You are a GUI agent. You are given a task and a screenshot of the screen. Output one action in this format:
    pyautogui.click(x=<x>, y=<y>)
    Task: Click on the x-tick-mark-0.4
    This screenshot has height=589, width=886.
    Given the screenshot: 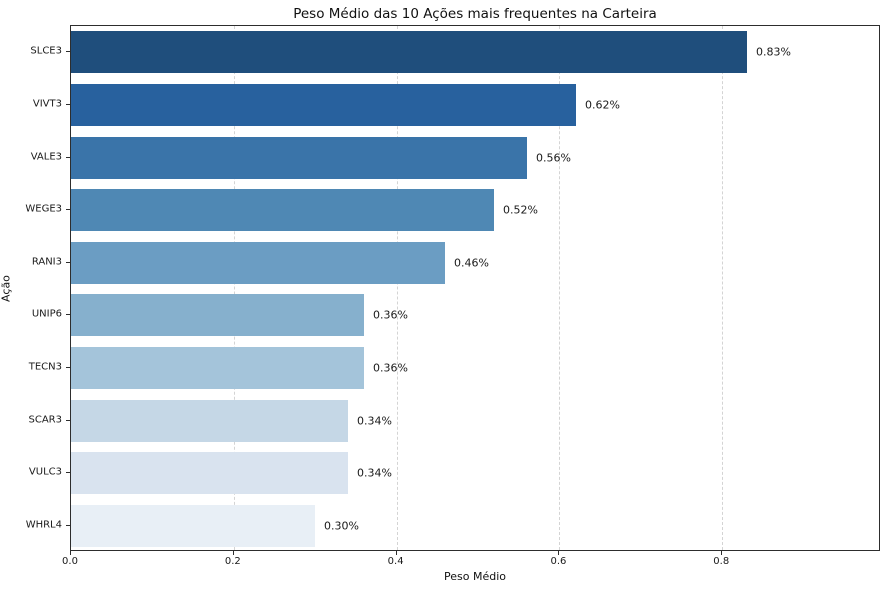 What is the action you would take?
    pyautogui.click(x=396, y=553)
    